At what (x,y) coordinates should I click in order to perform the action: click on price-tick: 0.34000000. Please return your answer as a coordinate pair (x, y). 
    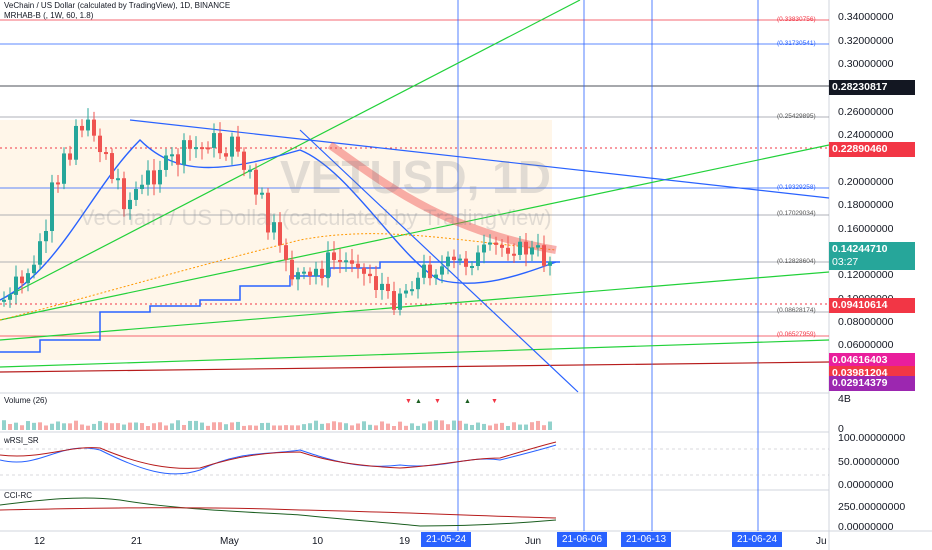
    Looking at the image, I should click on (866, 17).